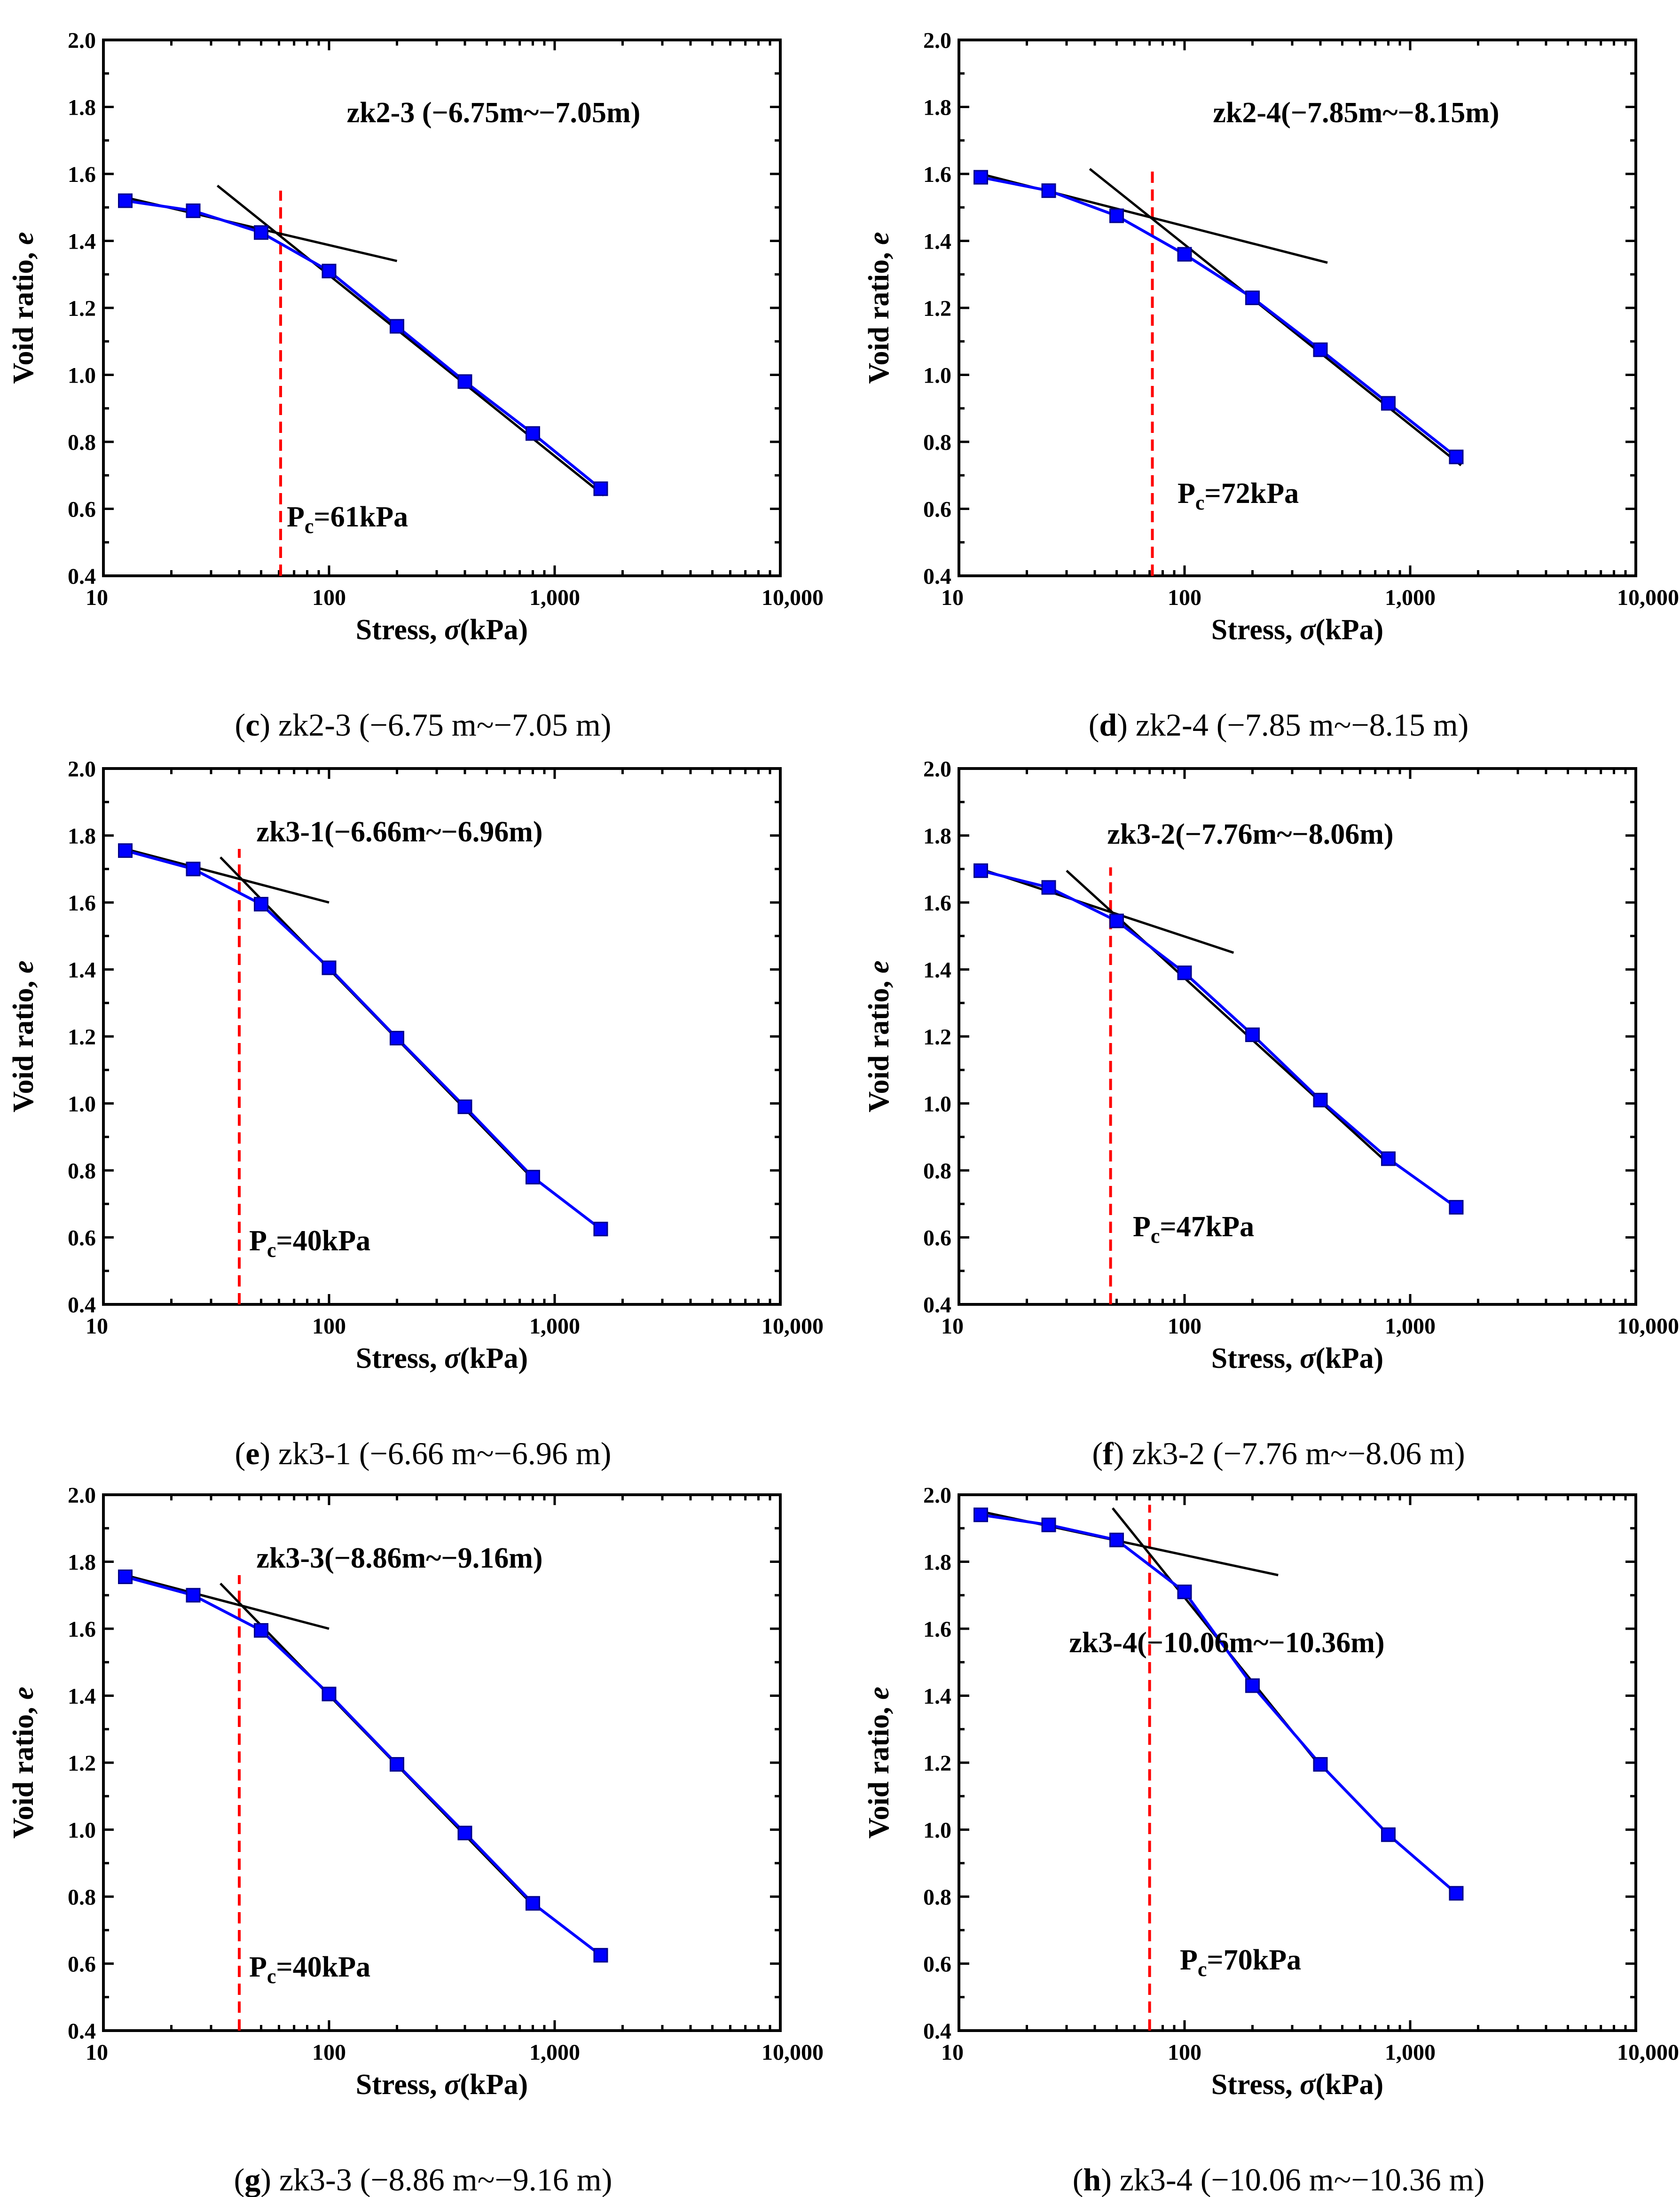 This screenshot has height=2197, width=1680. I want to click on y-axis-title-symbol: e, so click(879, 966).